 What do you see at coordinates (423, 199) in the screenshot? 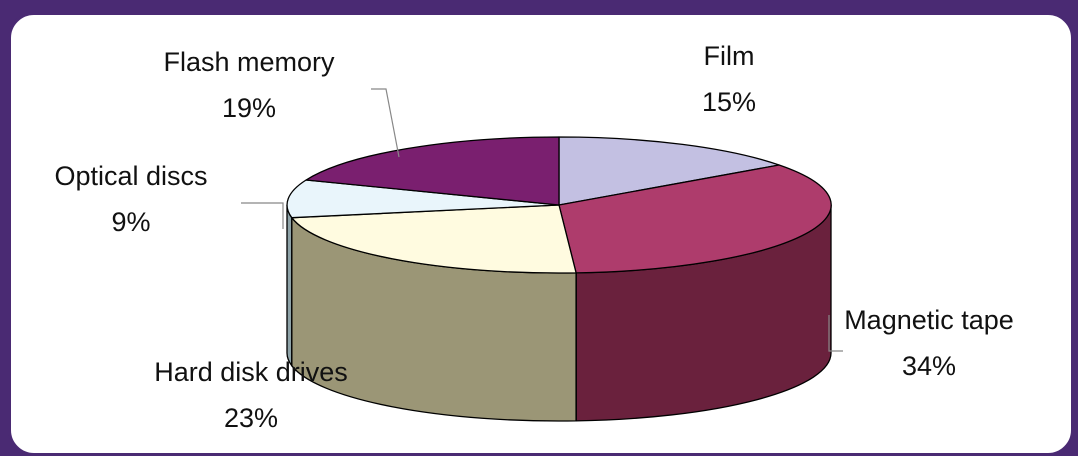
I see `slice-top-optical-discs` at bounding box center [423, 199].